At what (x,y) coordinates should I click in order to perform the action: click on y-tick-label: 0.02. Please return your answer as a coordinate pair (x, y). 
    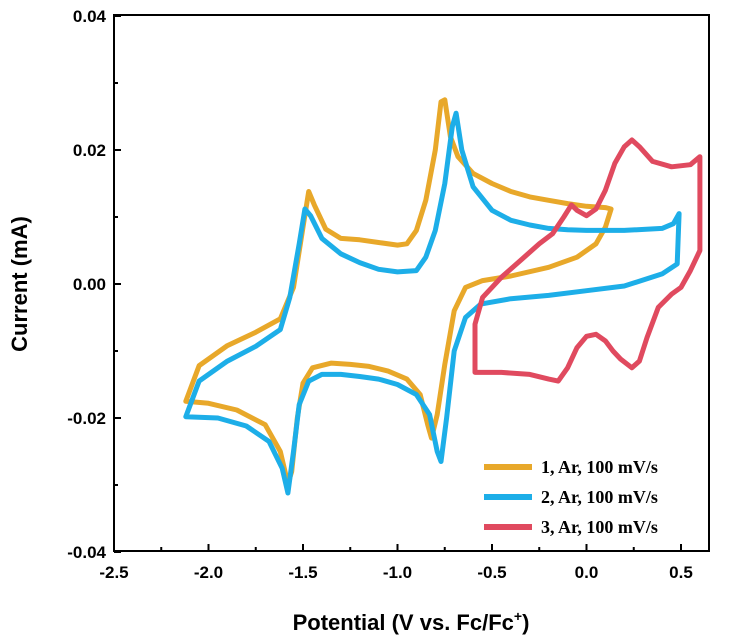
    Looking at the image, I should click on (89, 150).